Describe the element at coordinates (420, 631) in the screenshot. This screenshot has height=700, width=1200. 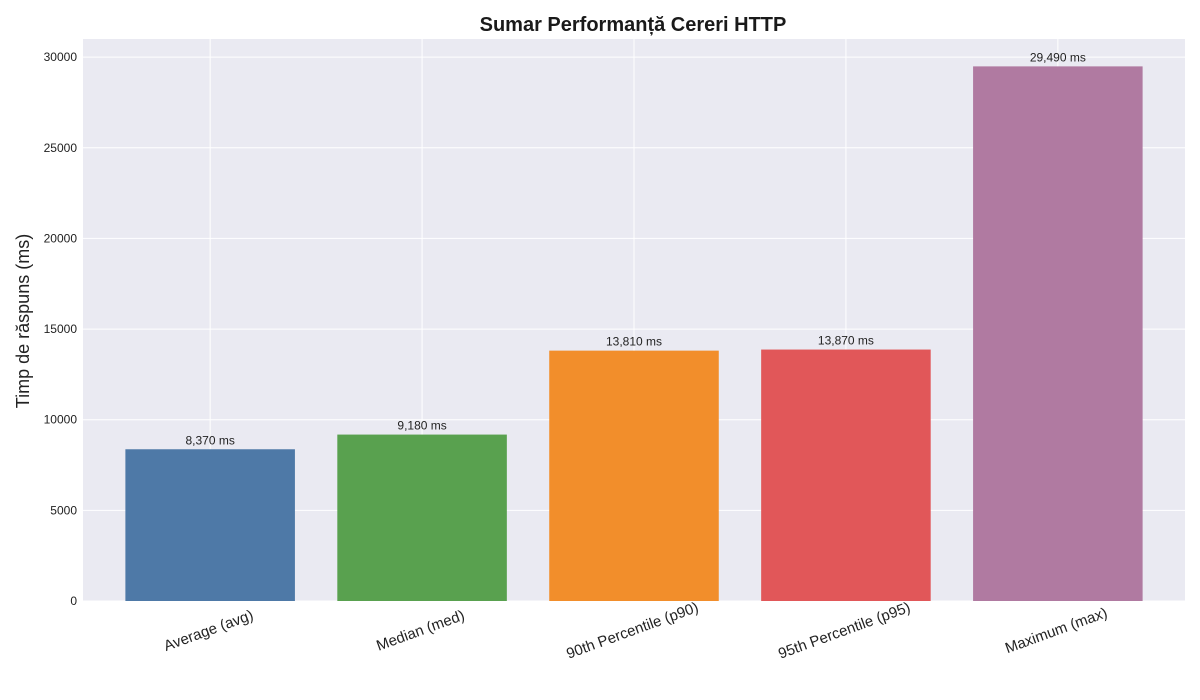
I see `x-tick-label: Median (med)` at that location.